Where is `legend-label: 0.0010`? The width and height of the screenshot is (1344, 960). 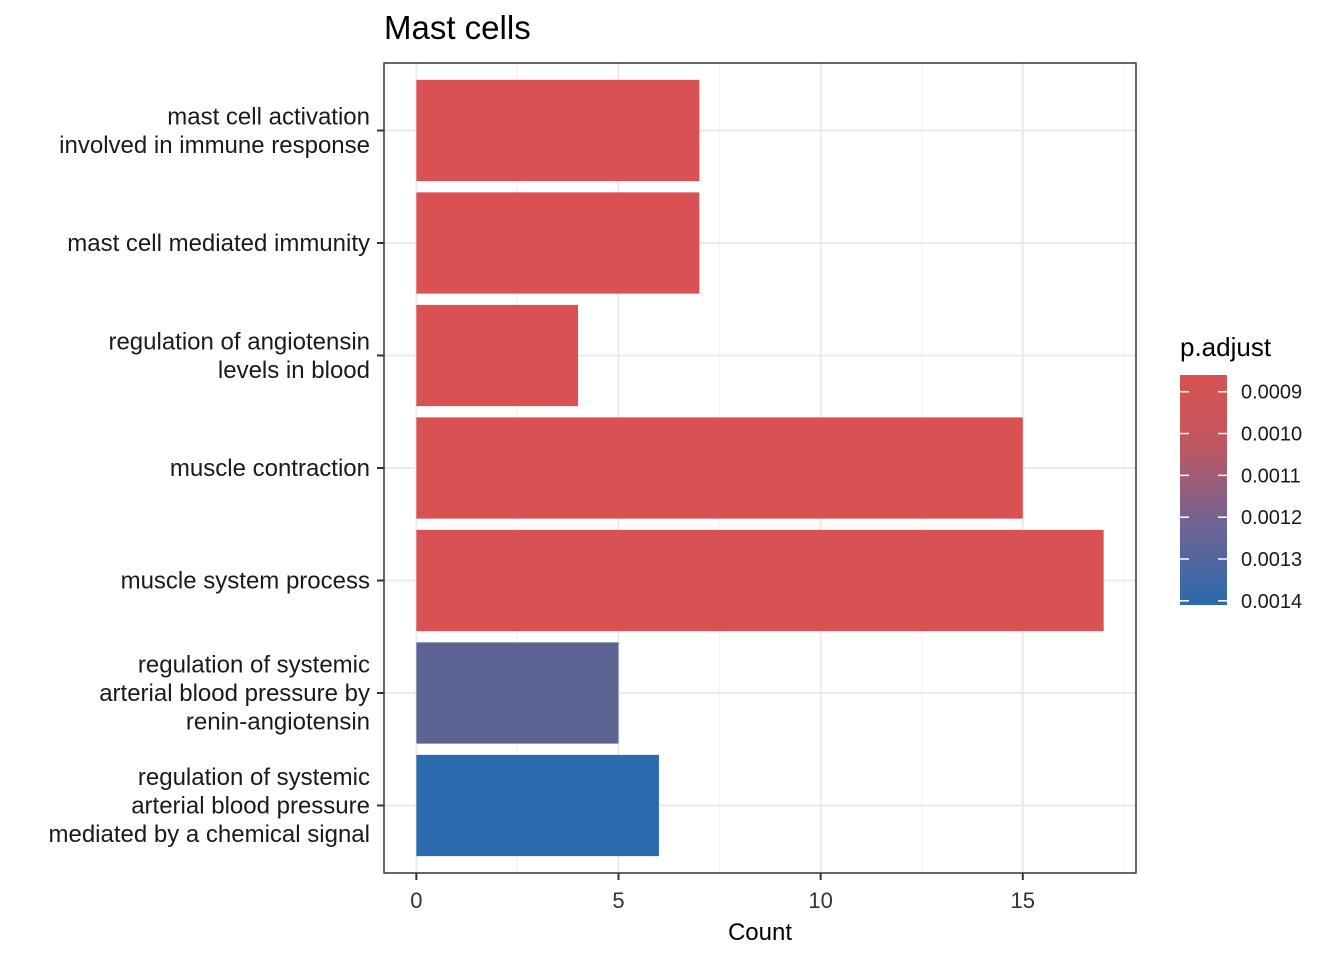 legend-label: 0.0010 is located at coordinates (1271, 435).